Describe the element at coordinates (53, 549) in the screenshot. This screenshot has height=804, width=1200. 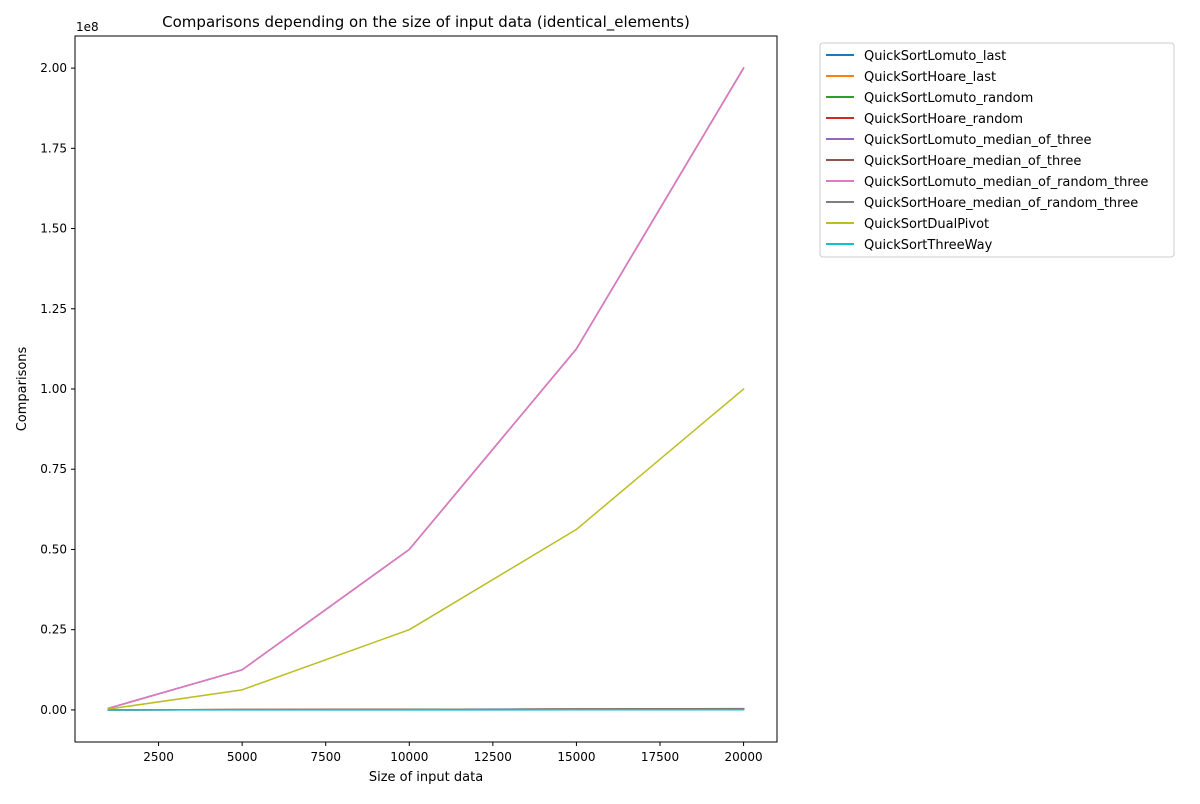
I see `y-tick-label: 0.50` at that location.